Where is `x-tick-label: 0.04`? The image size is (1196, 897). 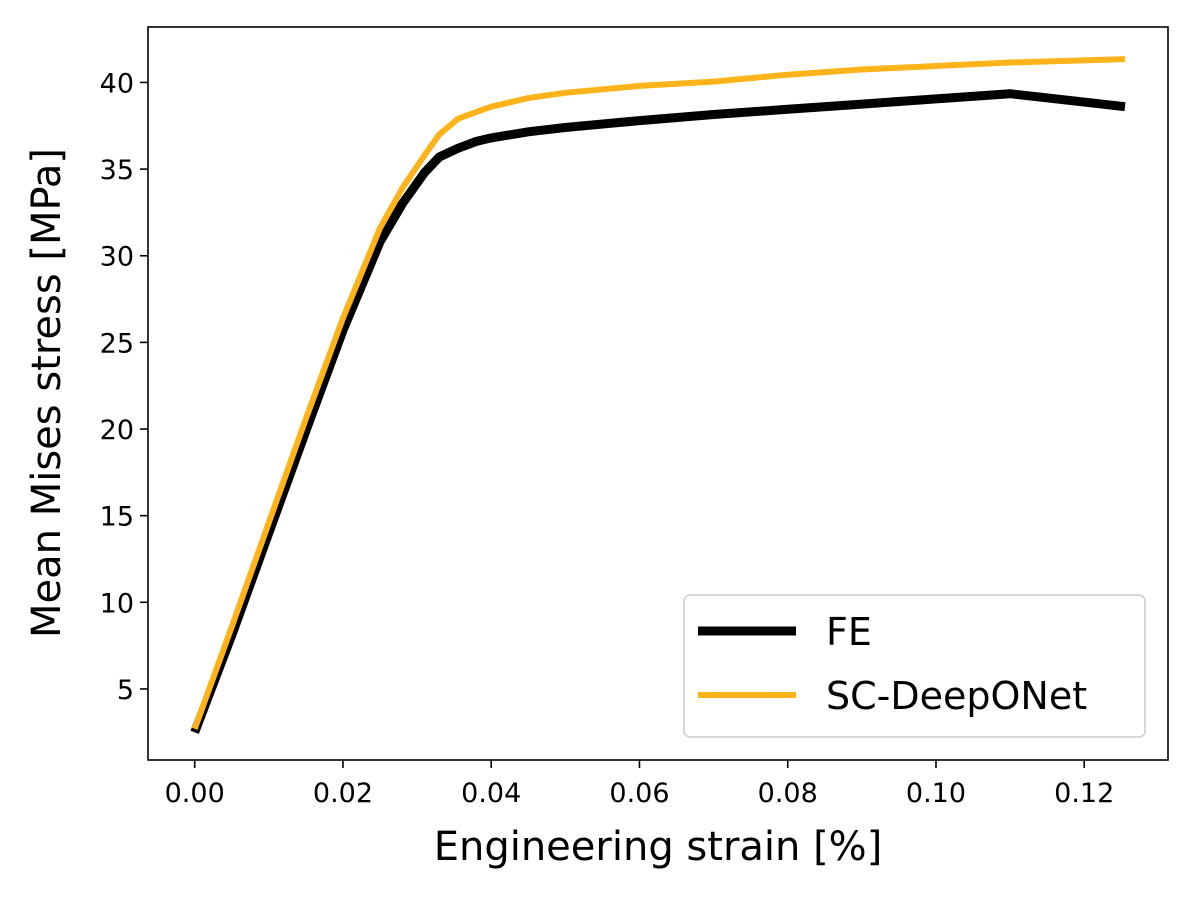 x-tick-label: 0.04 is located at coordinates (491, 793).